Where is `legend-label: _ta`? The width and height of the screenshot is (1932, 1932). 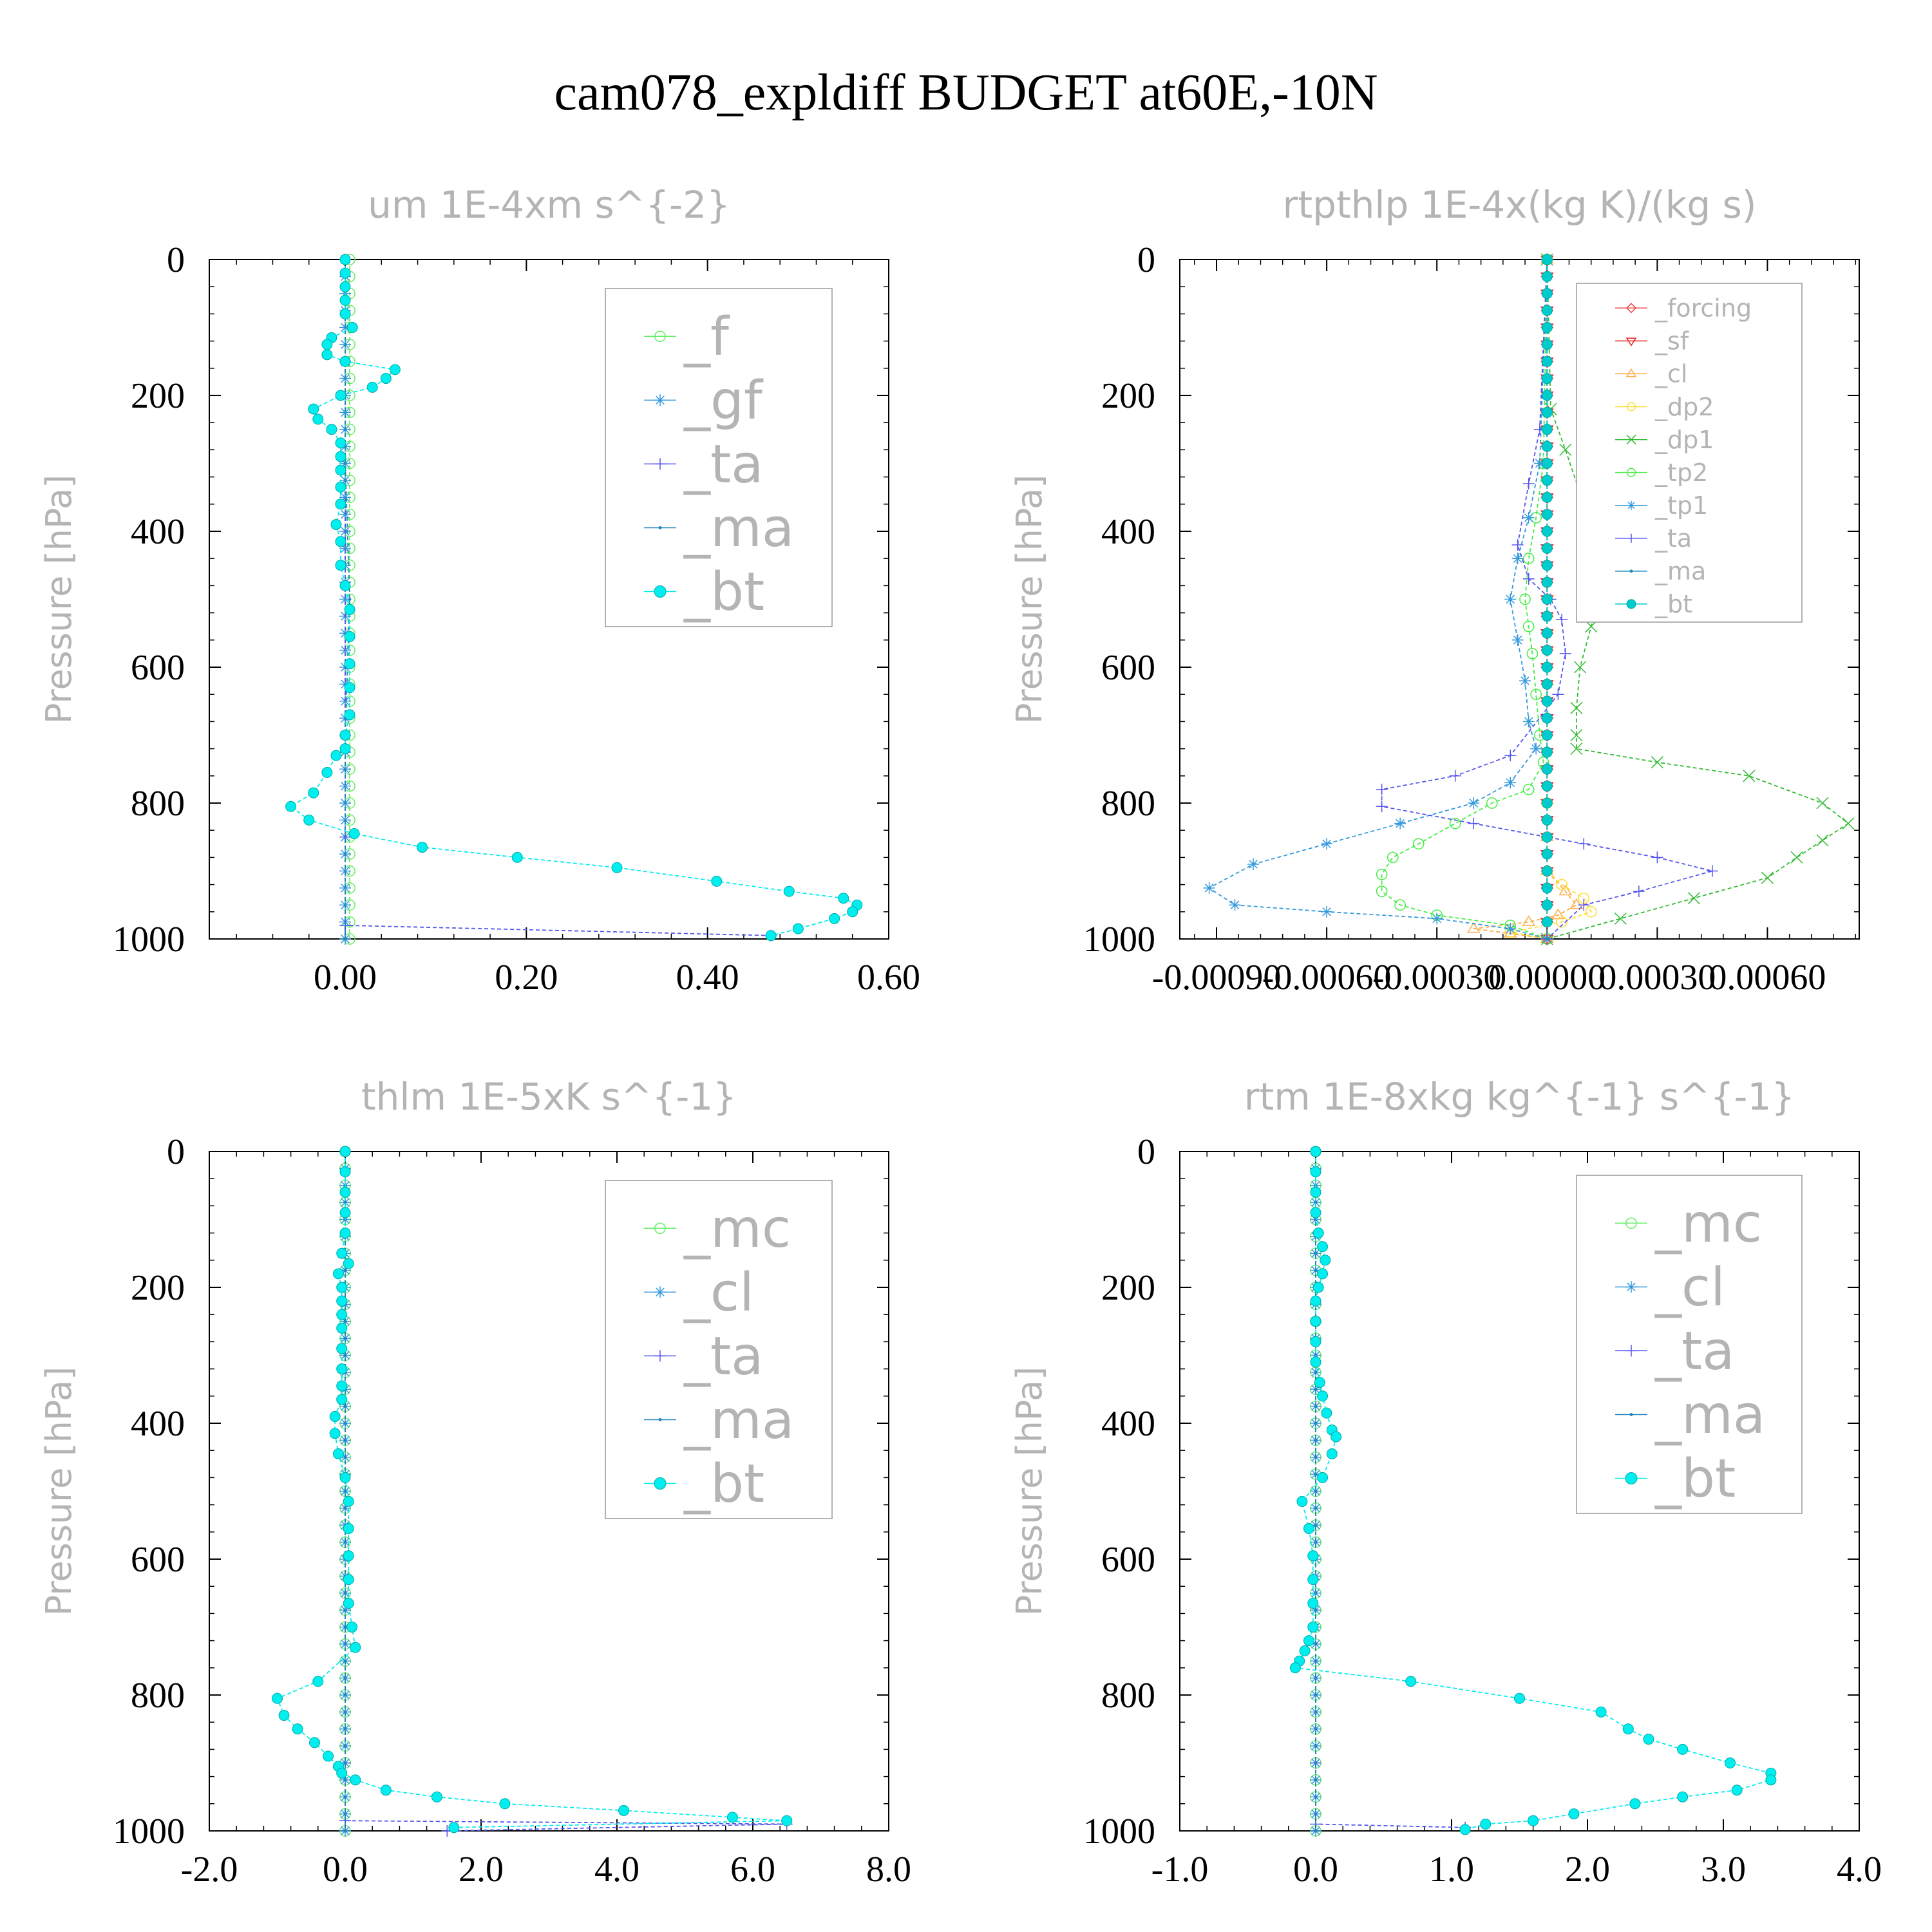
legend-label: _ta is located at coordinates (723, 464).